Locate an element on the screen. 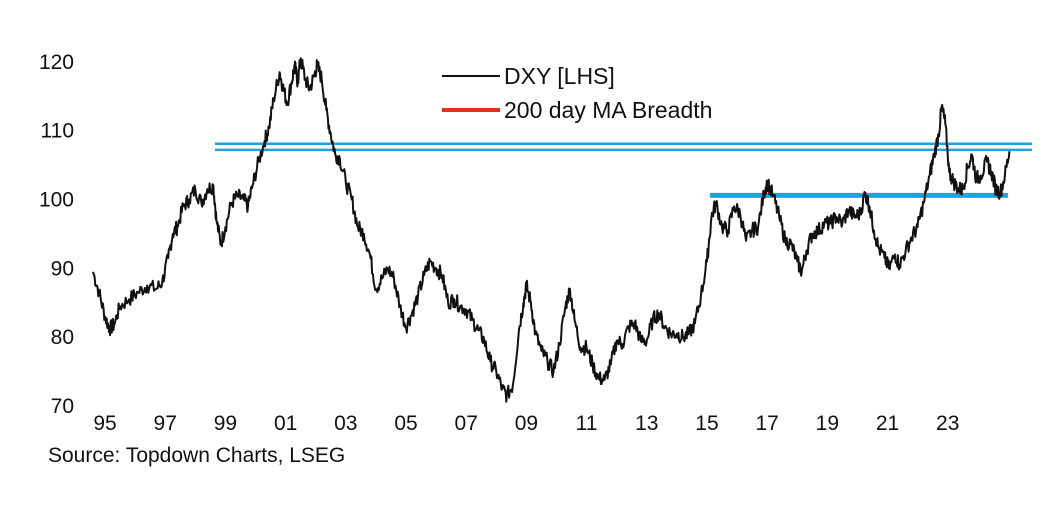  legend-label-dxy-lhs: DXY [LHS] is located at coordinates (559, 76).